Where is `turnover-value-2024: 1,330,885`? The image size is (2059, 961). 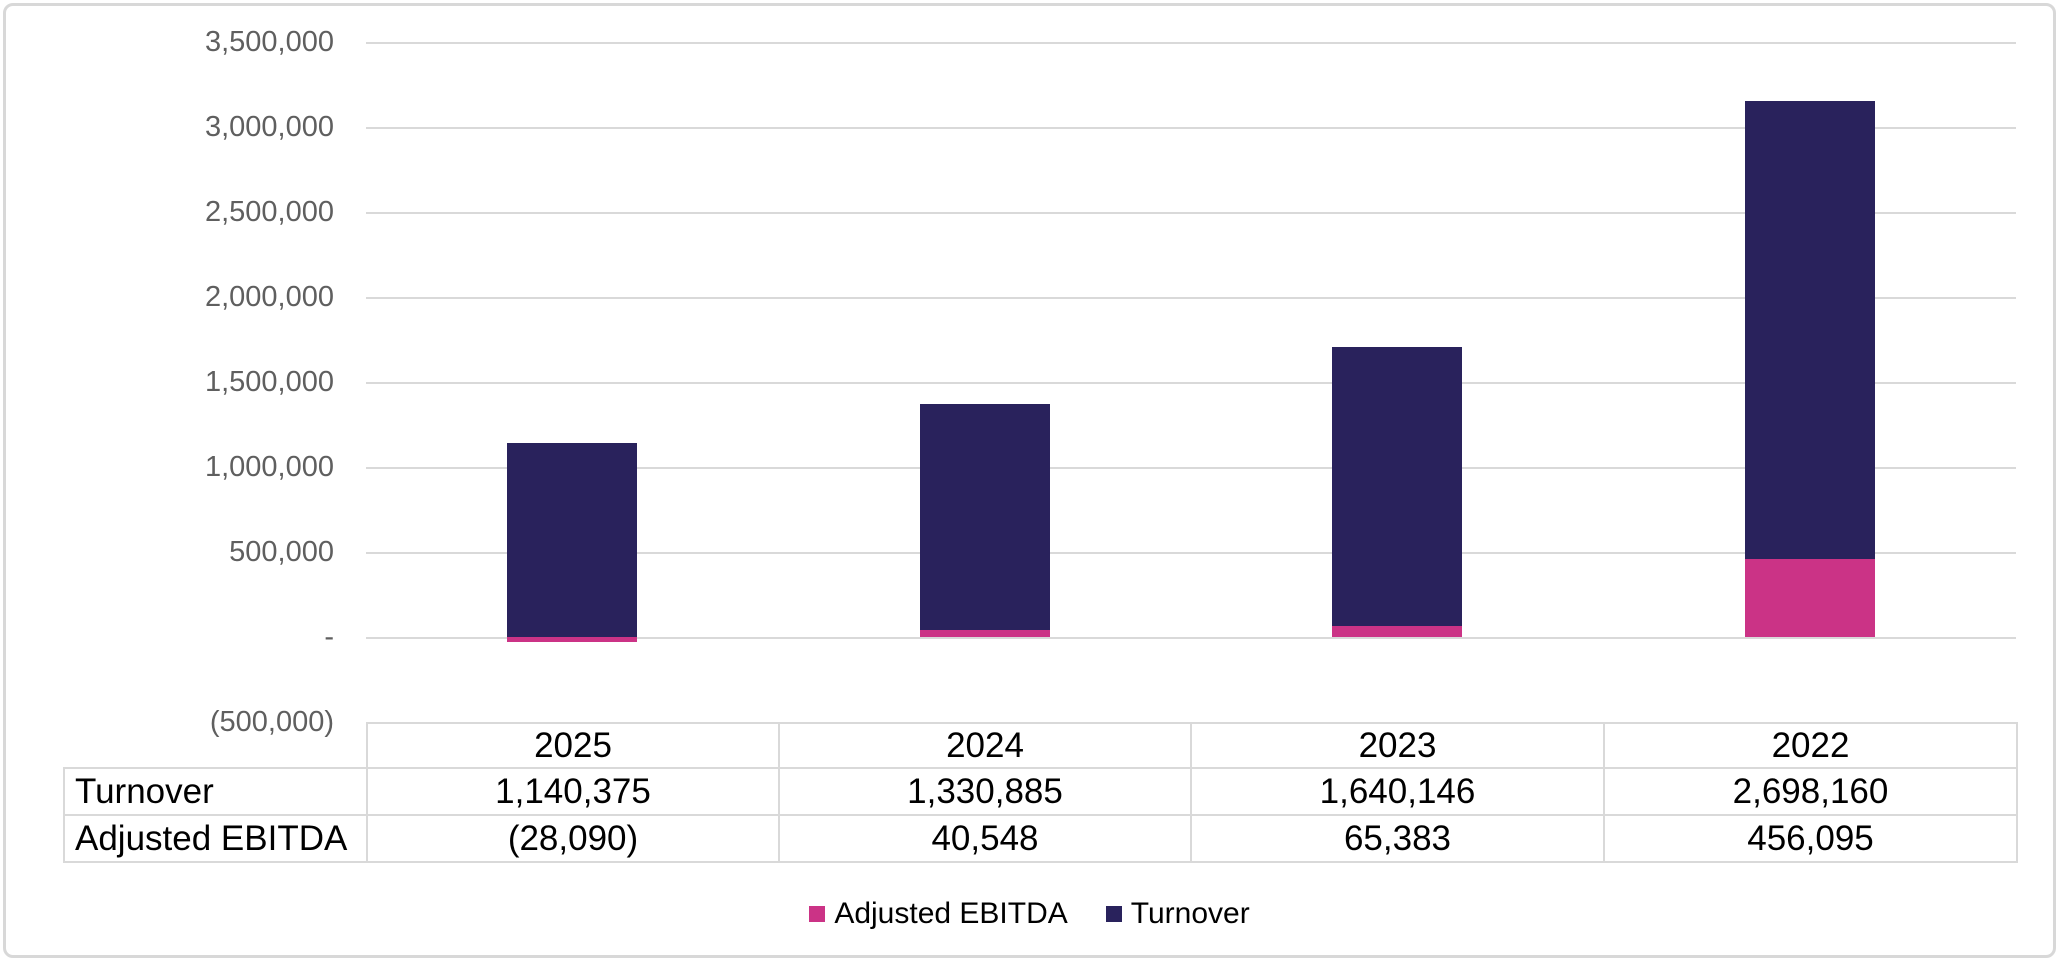 turnover-value-2024: 1,330,885 is located at coordinates (985, 791).